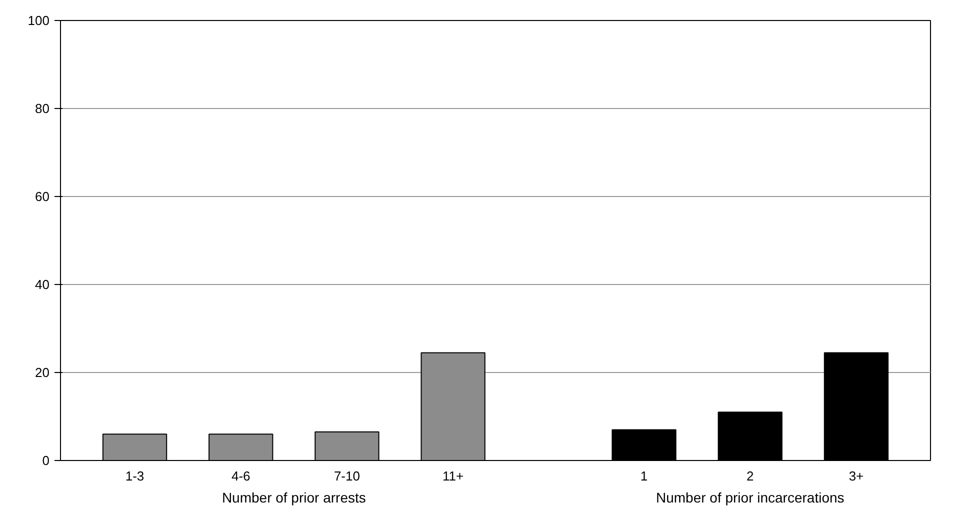  Describe the element at coordinates (42, 108) in the screenshot. I see `y-tick-label: 80` at that location.